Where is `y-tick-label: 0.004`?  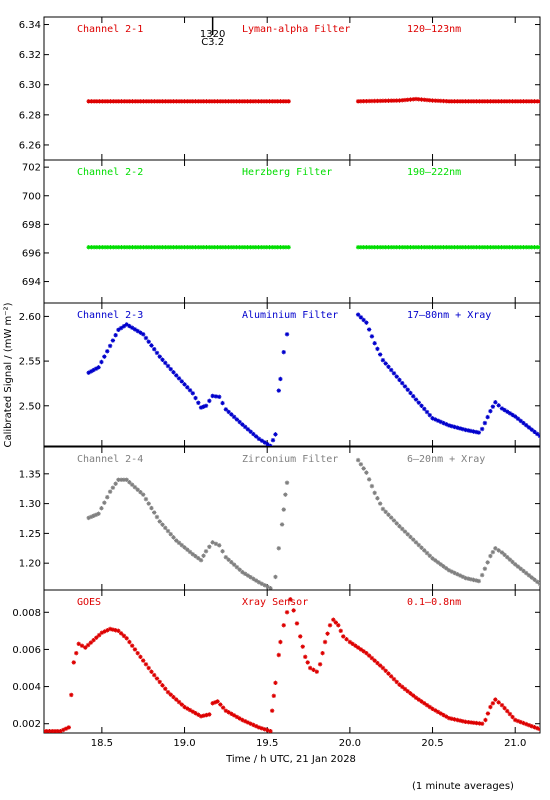 y-tick-label: 0.004 is located at coordinates (26, 687).